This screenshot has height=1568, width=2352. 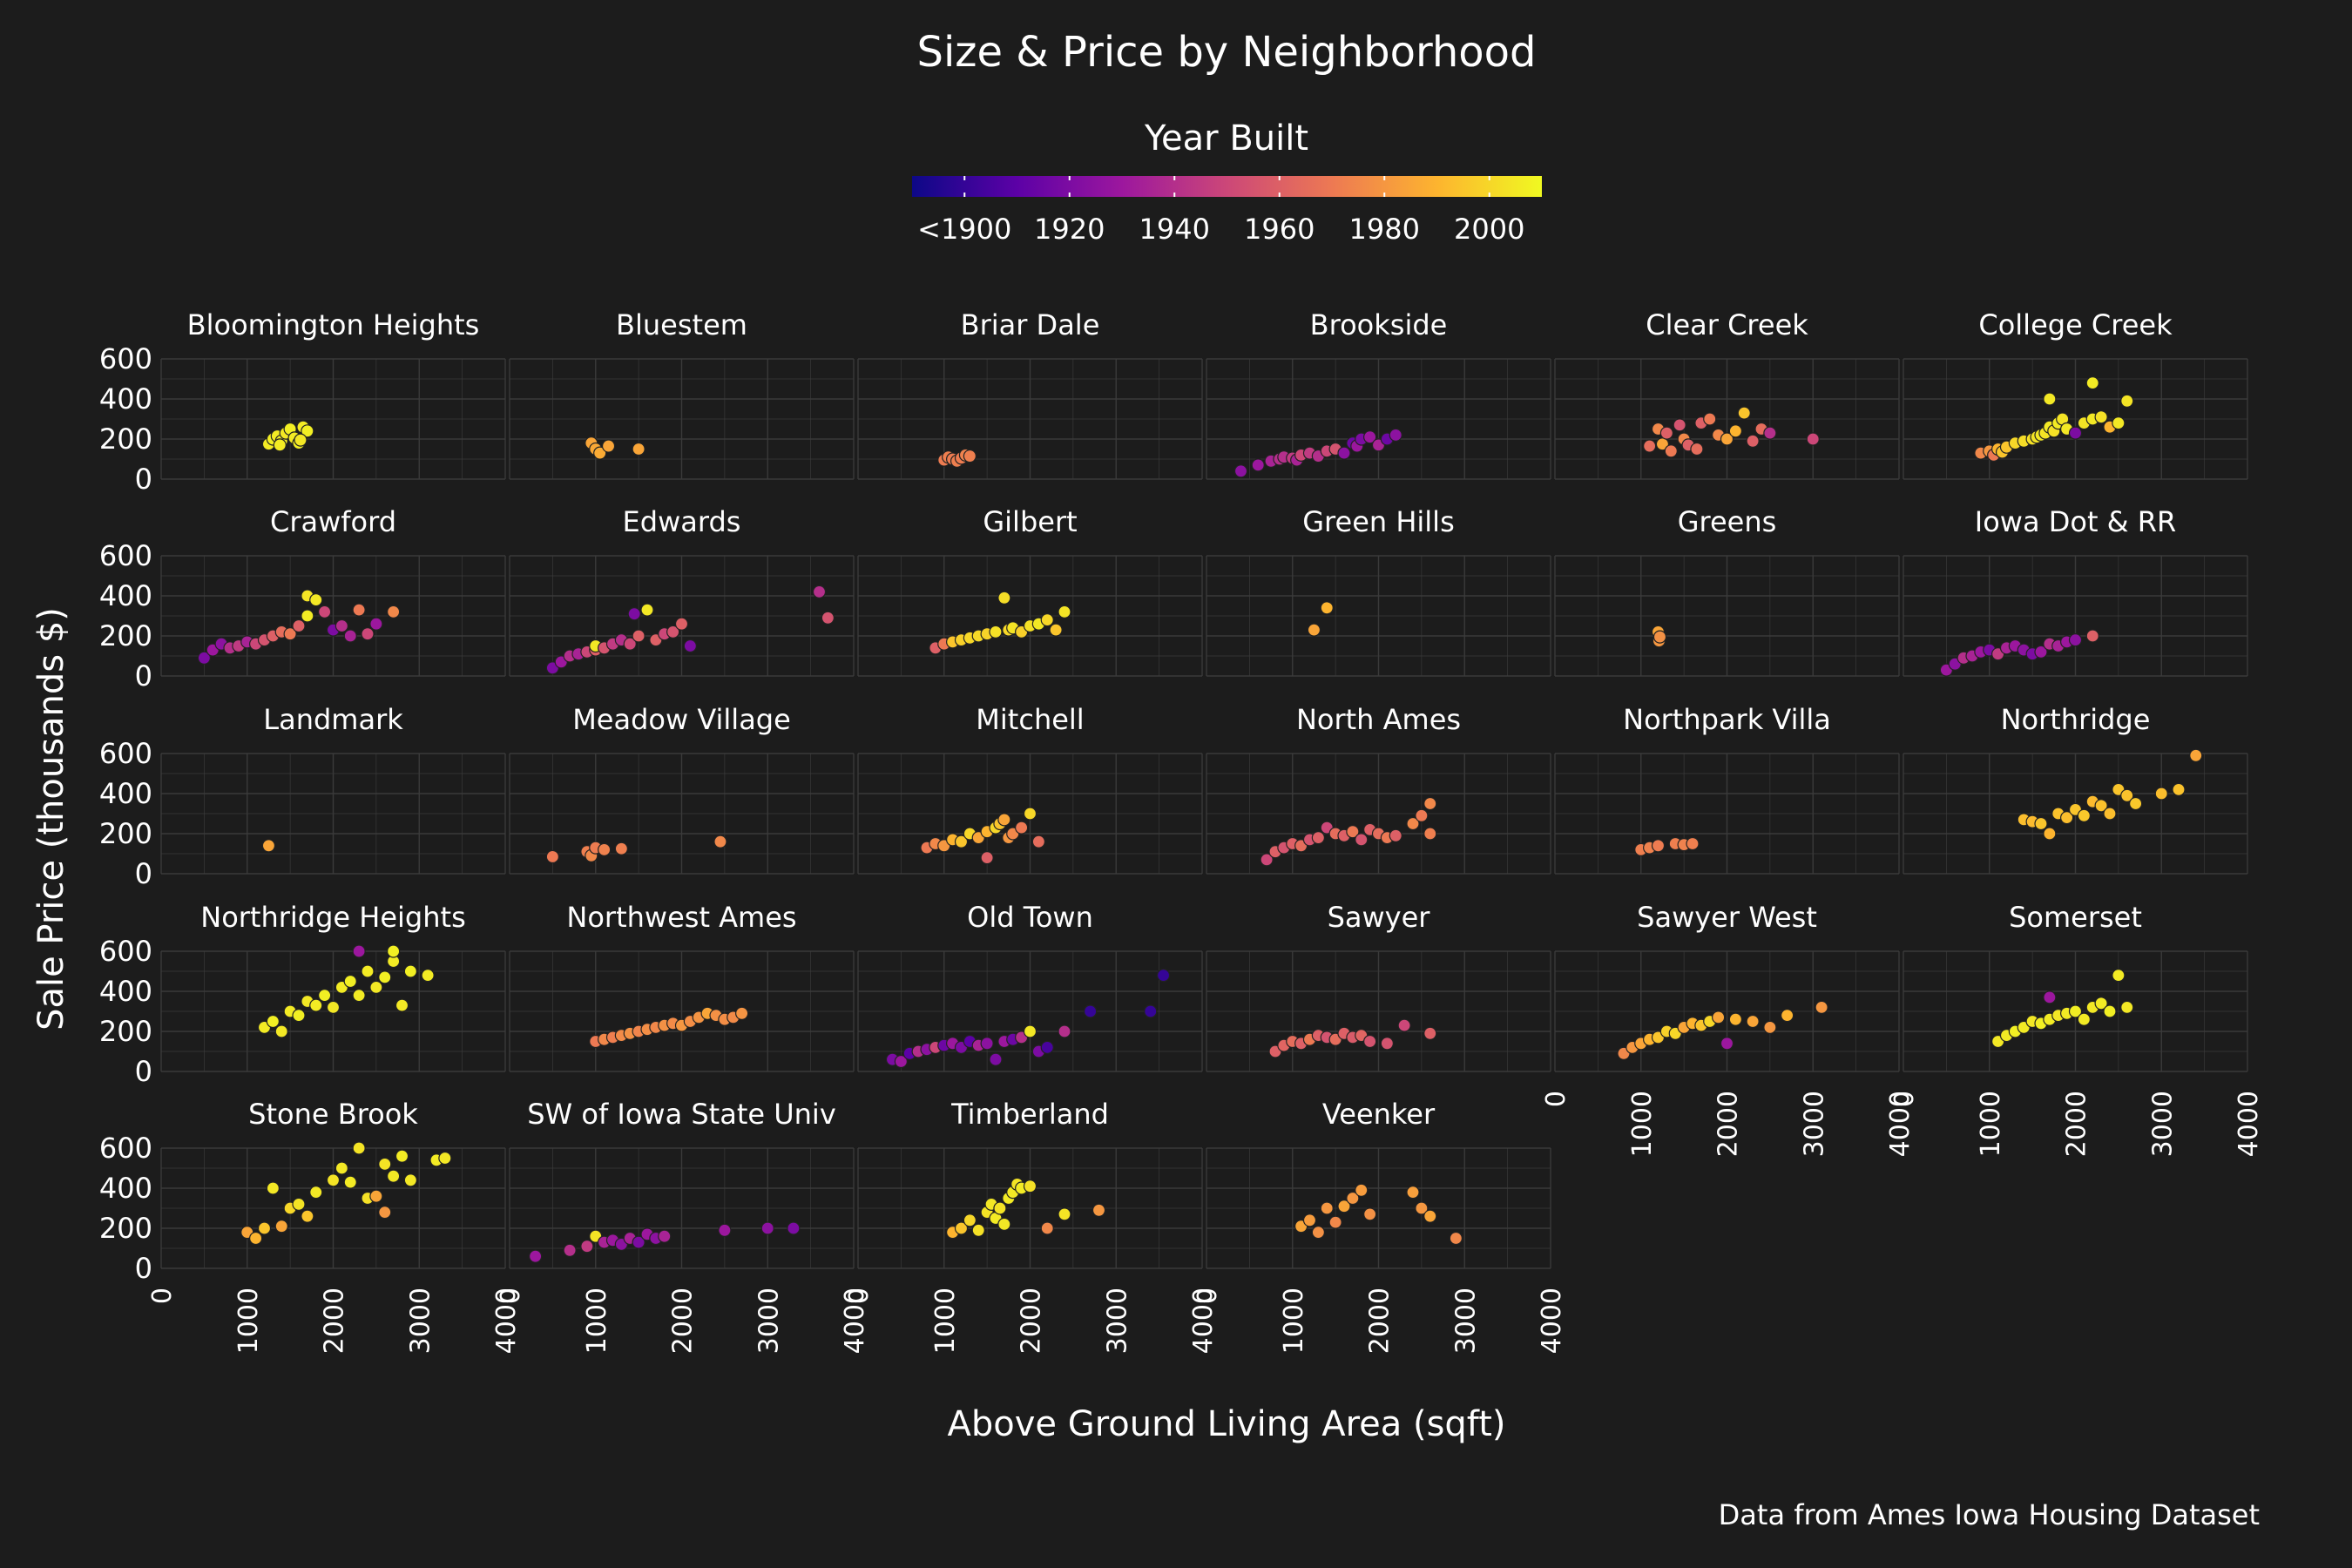 What do you see at coordinates (506, 1321) in the screenshot?
I see `x-tick-label: 4000` at bounding box center [506, 1321].